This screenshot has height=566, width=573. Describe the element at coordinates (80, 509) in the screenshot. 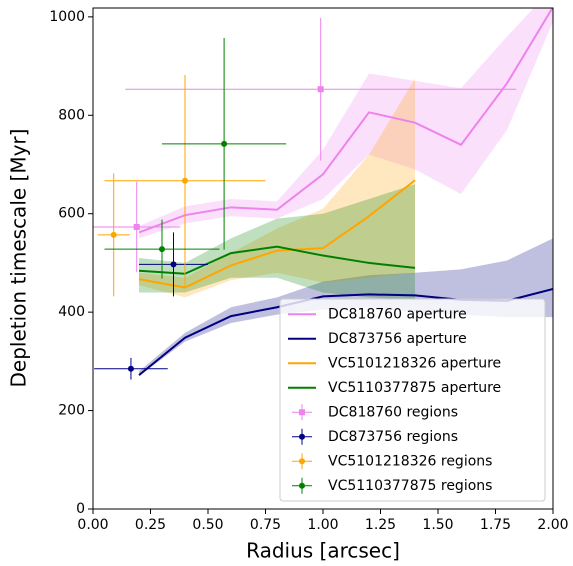

I see `y-tick-label: 0` at that location.